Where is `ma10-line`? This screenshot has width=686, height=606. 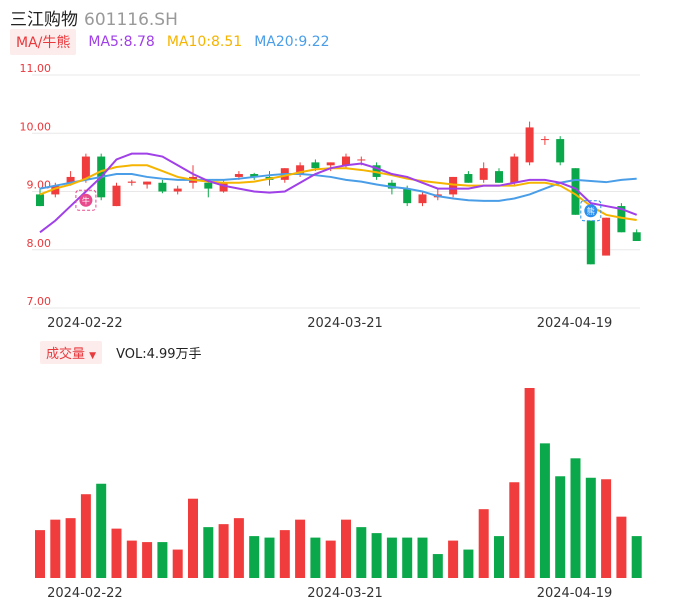 ma10-line is located at coordinates (338, 193).